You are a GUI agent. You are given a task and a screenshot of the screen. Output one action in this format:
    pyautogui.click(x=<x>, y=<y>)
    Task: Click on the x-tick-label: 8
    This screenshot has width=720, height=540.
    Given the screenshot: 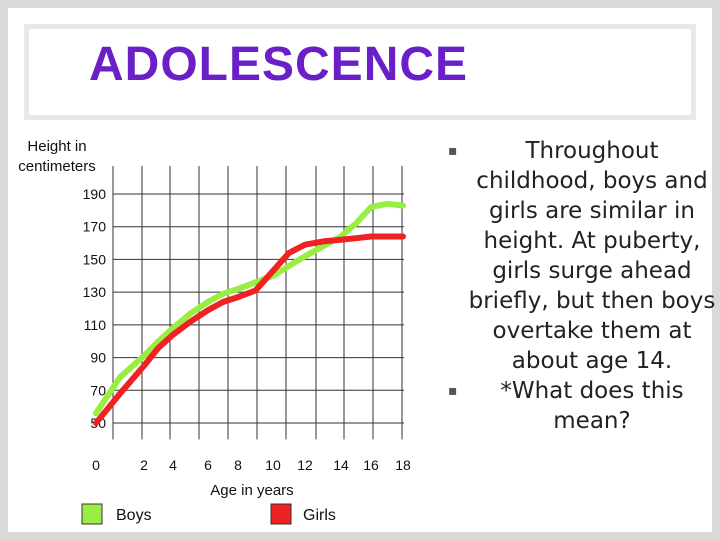 What is the action you would take?
    pyautogui.click(x=238, y=465)
    